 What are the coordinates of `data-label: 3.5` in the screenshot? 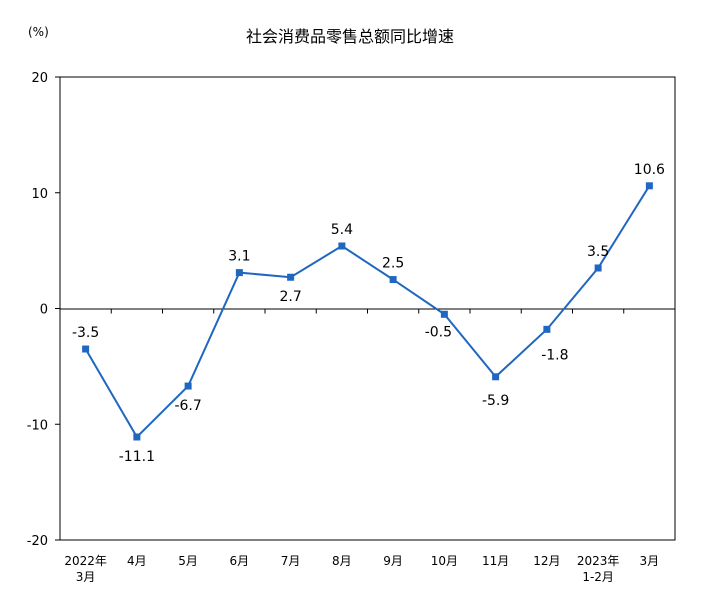 It's located at (598, 252).